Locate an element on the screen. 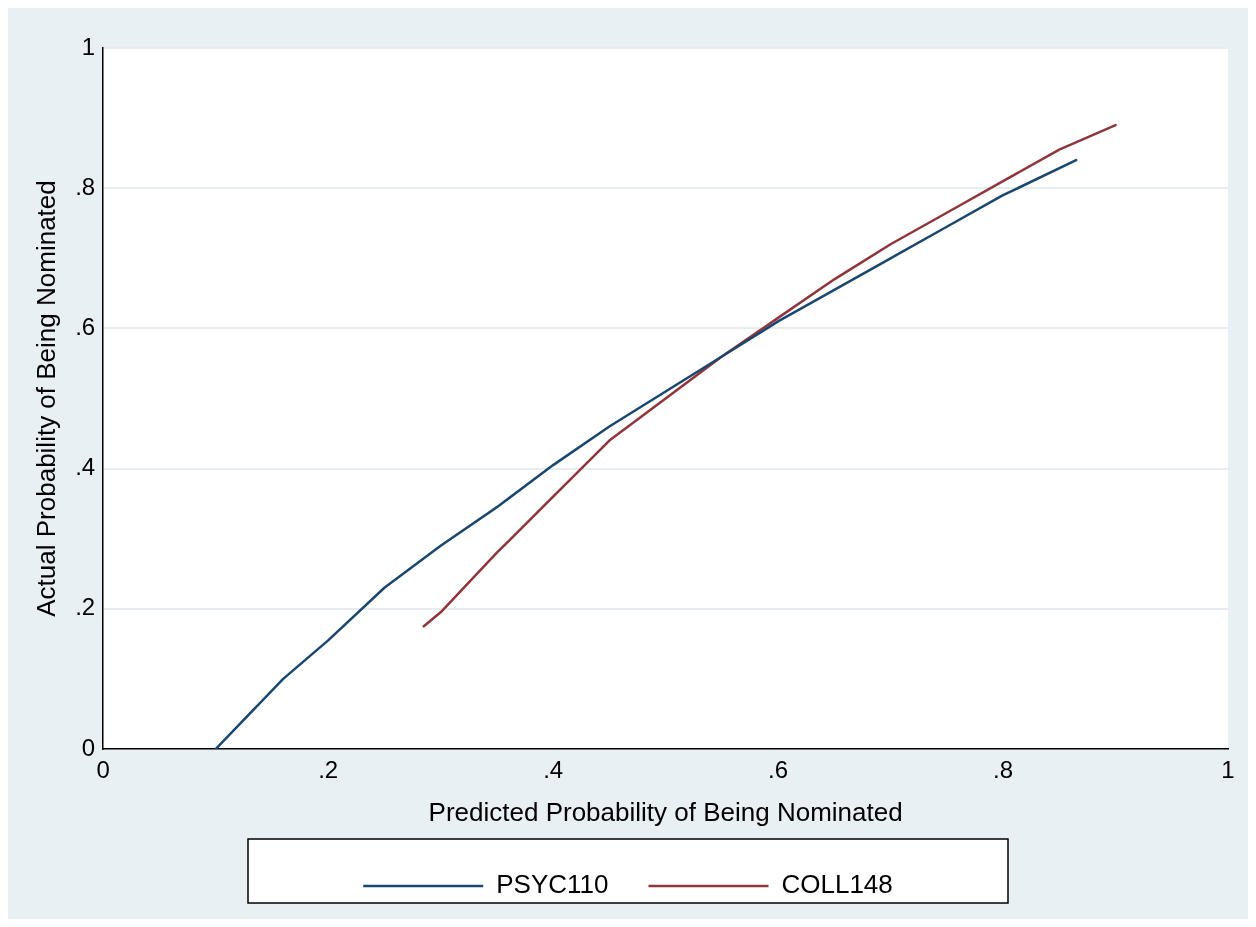 The image size is (1256, 927). x-tick-label: .6 is located at coordinates (778, 770).